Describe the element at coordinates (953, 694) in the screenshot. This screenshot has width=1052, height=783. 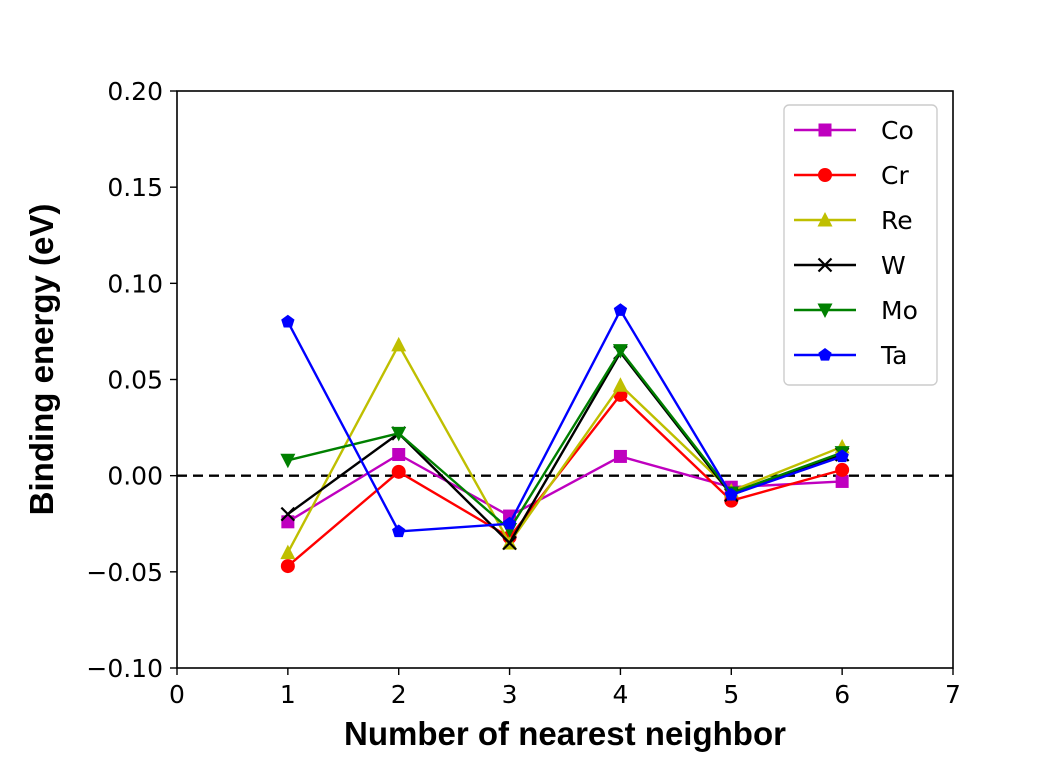
I see `x-tick-label: 7` at that location.